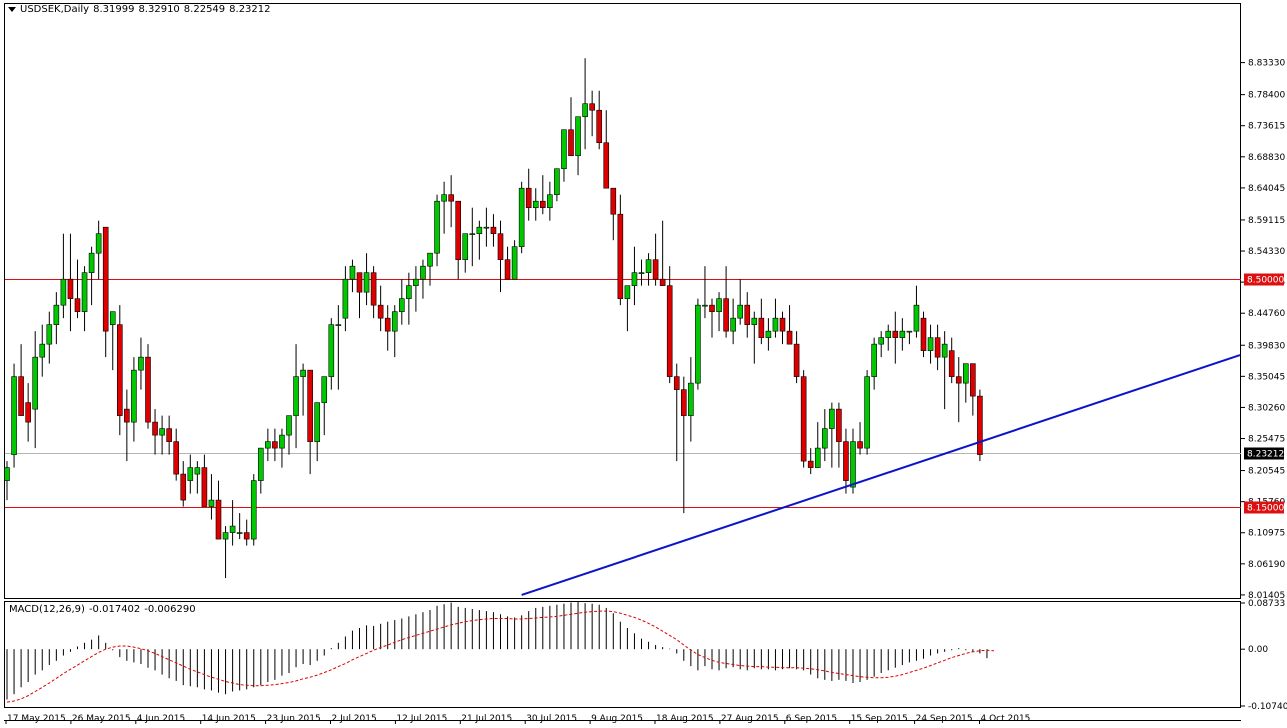 Image resolution: width=1287 pixels, height=728 pixels. Describe the element at coordinates (1258, 650) in the screenshot. I see `macd-axis-label: 0.00` at that location.